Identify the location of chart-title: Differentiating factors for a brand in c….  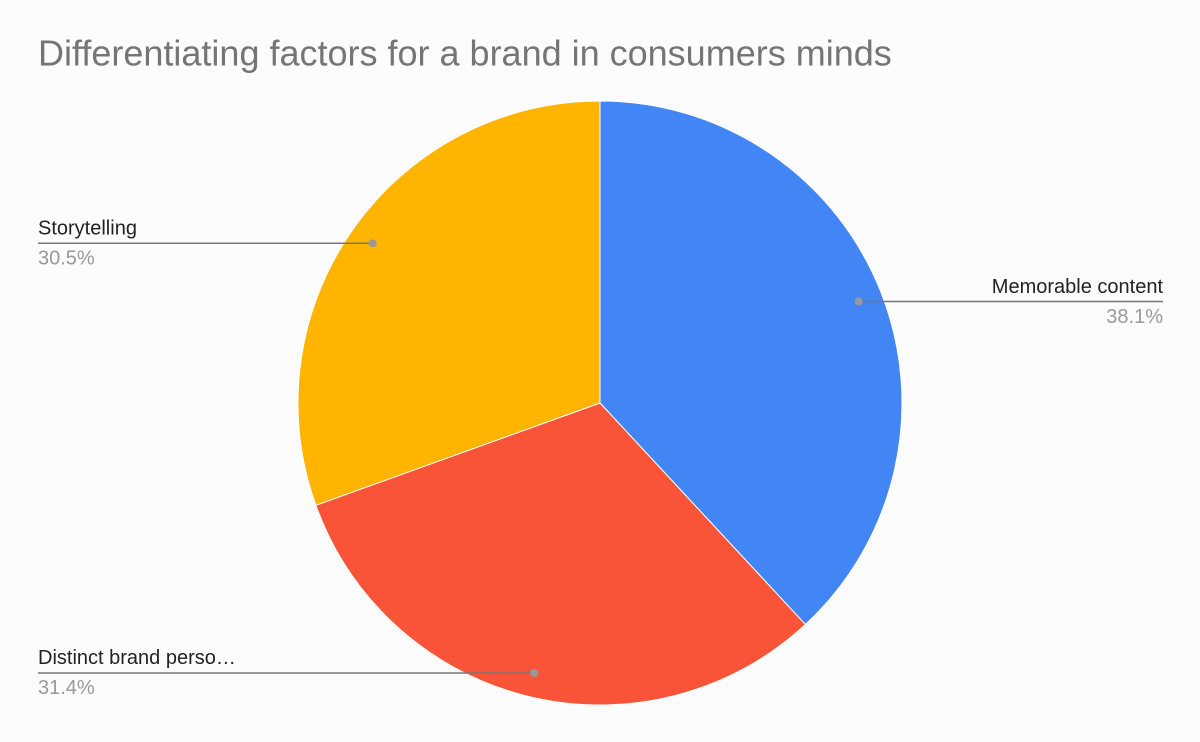
(465, 53).